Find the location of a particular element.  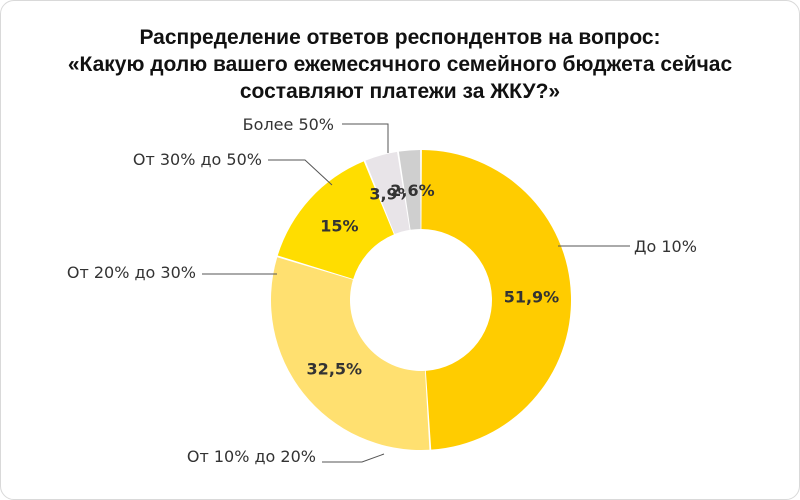

slice-value-label: 32,5% is located at coordinates (335, 369).